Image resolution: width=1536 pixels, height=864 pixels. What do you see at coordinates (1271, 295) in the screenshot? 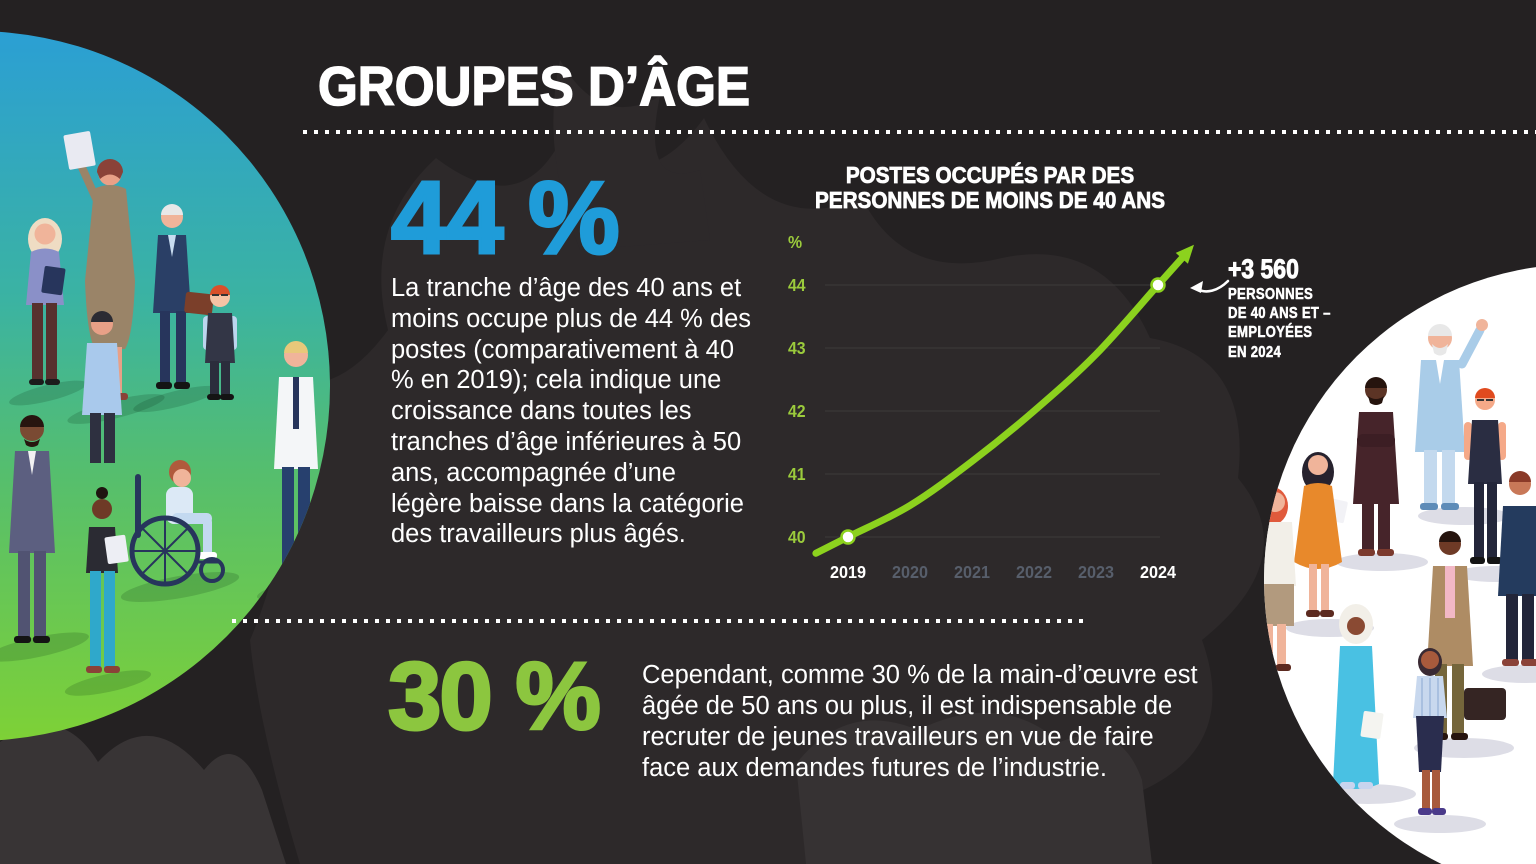
I see `annotation-line: PERSONNES` at bounding box center [1271, 295].